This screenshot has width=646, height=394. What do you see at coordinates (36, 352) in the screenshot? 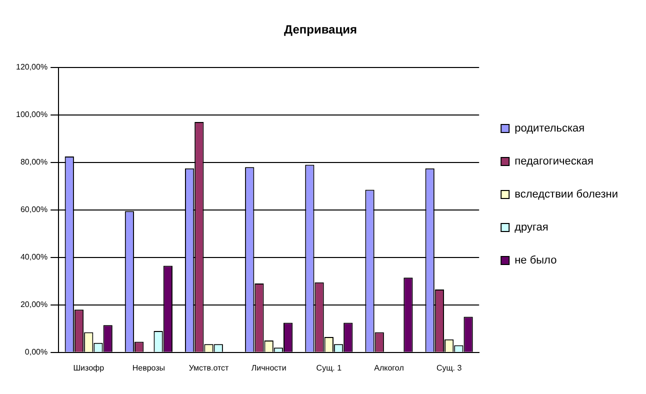
I see `y-tick-label: 0,00%` at bounding box center [36, 352].